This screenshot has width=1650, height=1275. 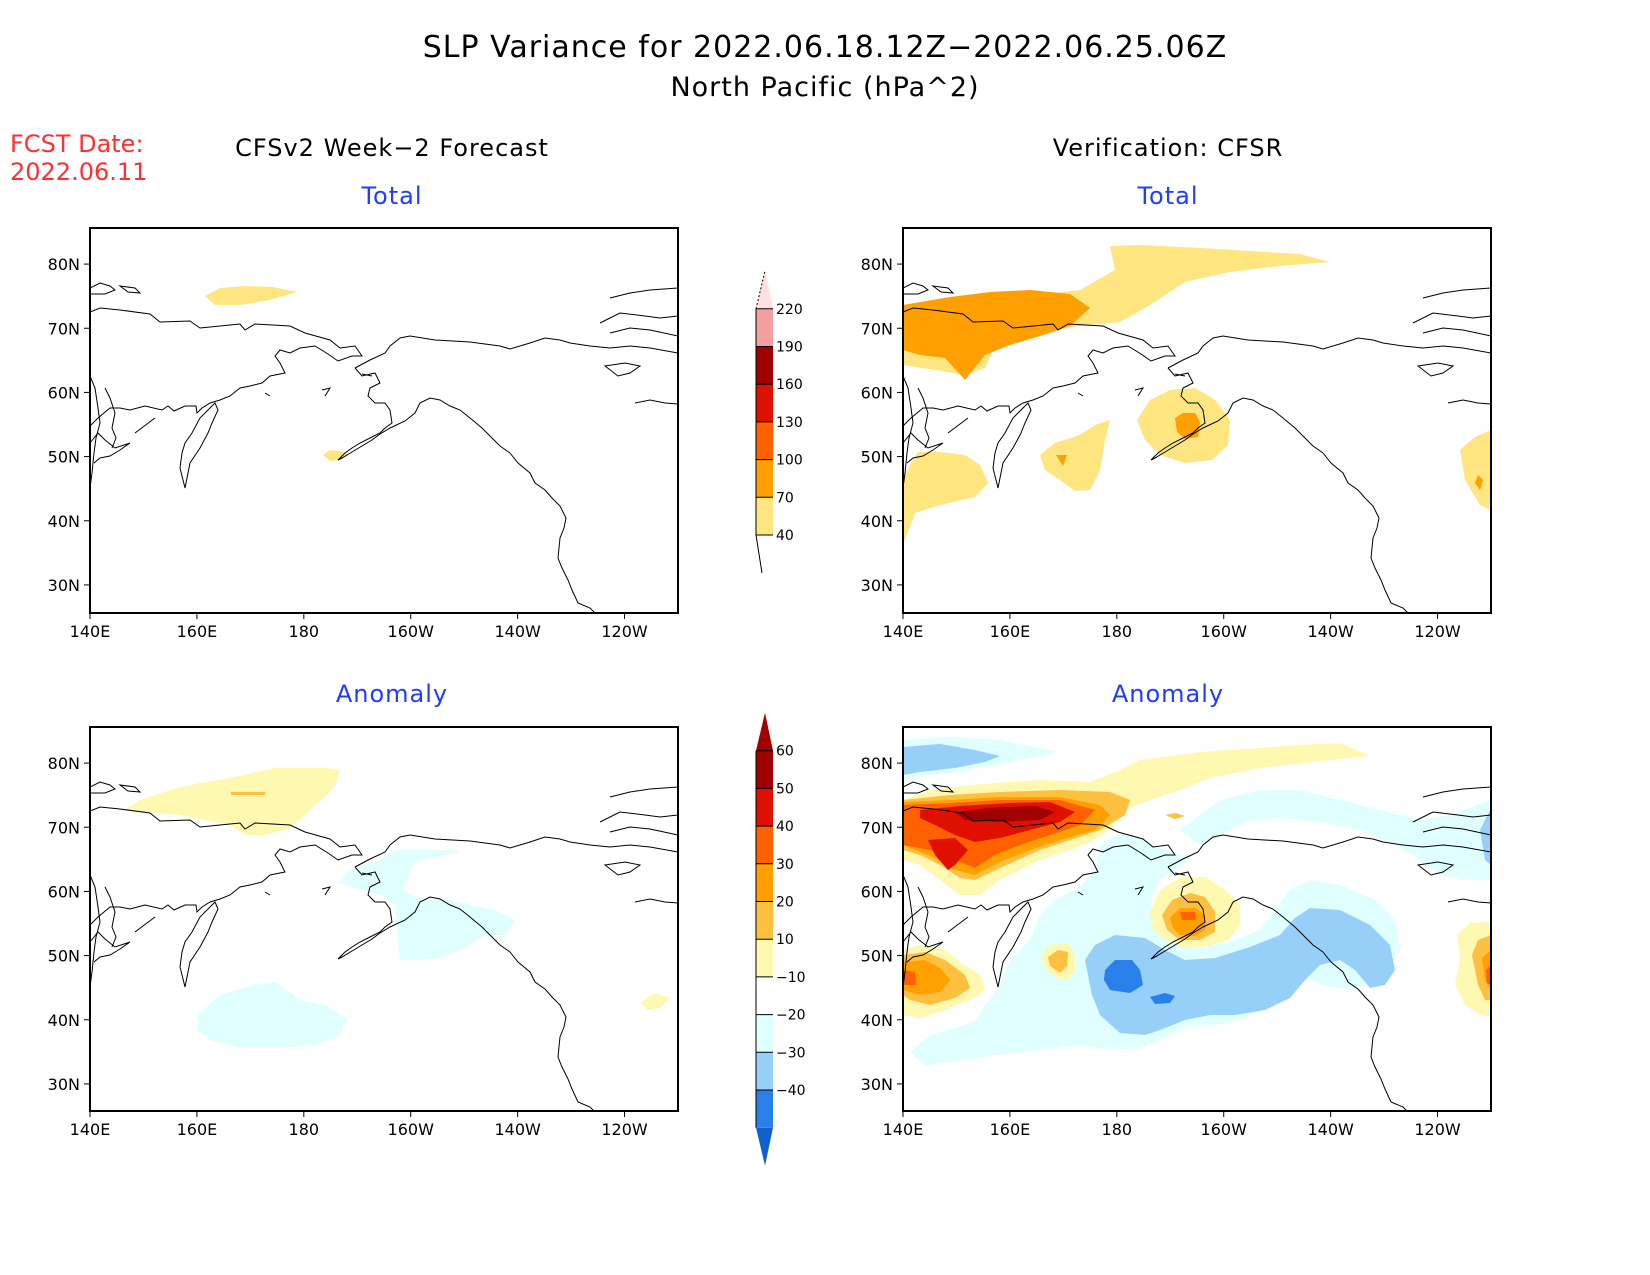 What do you see at coordinates (785, 789) in the screenshot?
I see `colorbar-label: 50` at bounding box center [785, 789].